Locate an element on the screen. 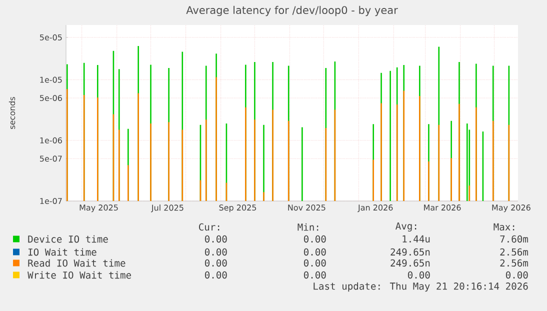 The image size is (547, 311). text: Max: is located at coordinates (504, 227).